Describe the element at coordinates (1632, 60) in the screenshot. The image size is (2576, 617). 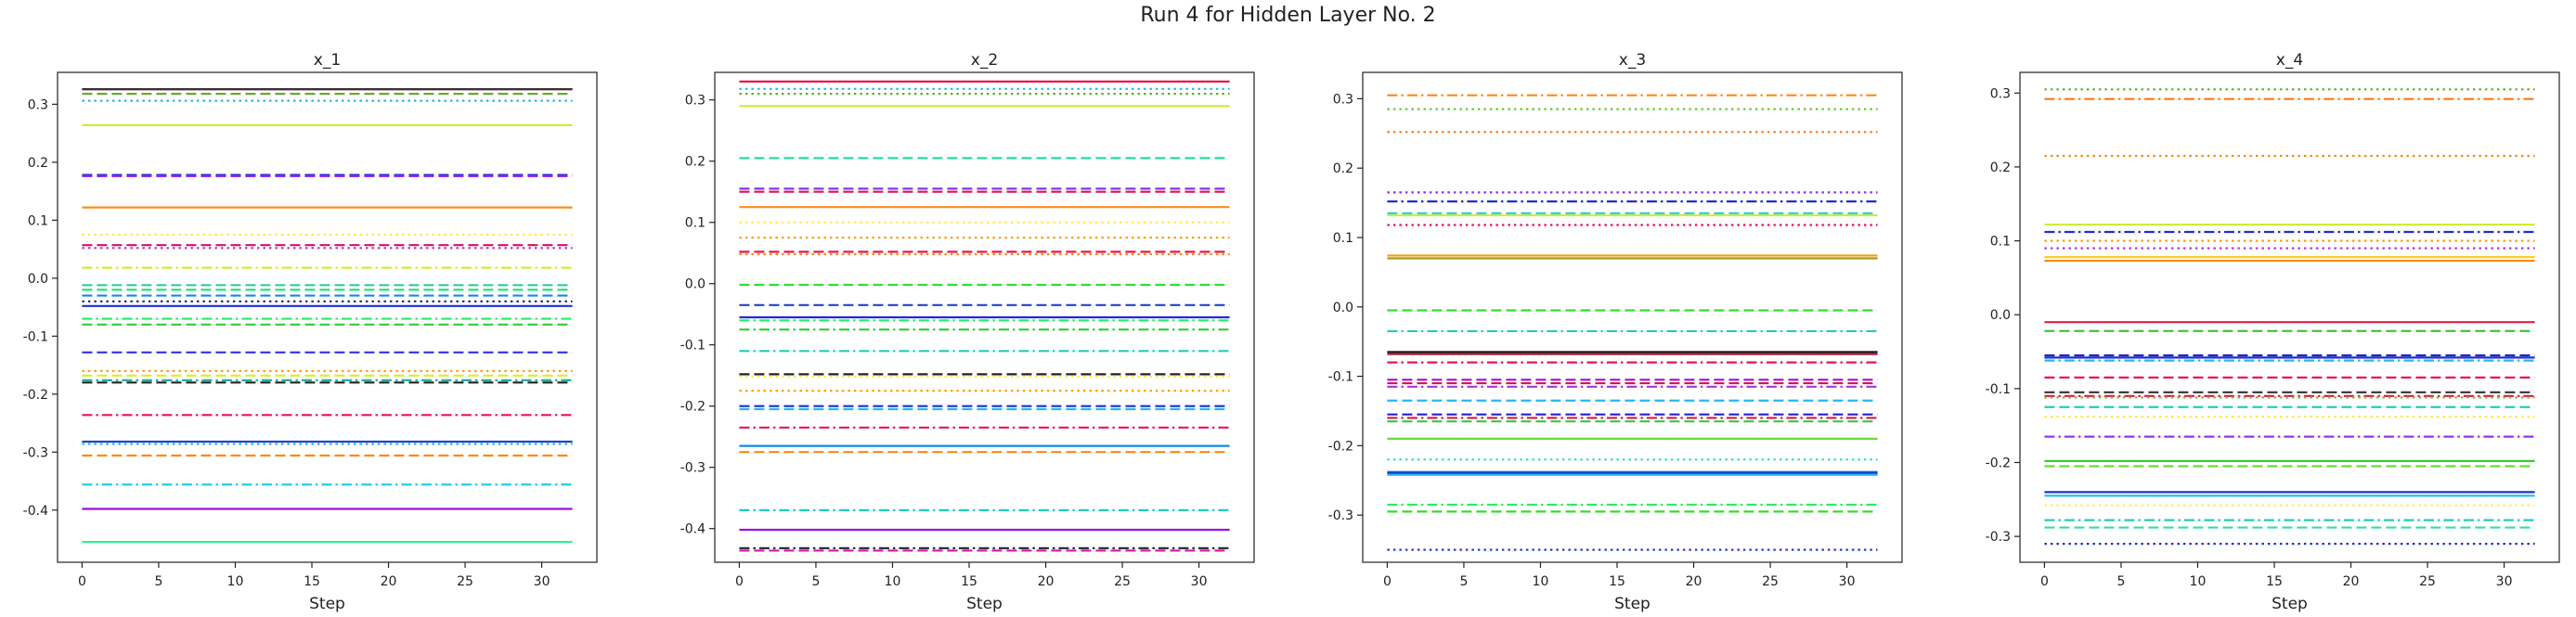
I see `subplot-title: x_3` at that location.